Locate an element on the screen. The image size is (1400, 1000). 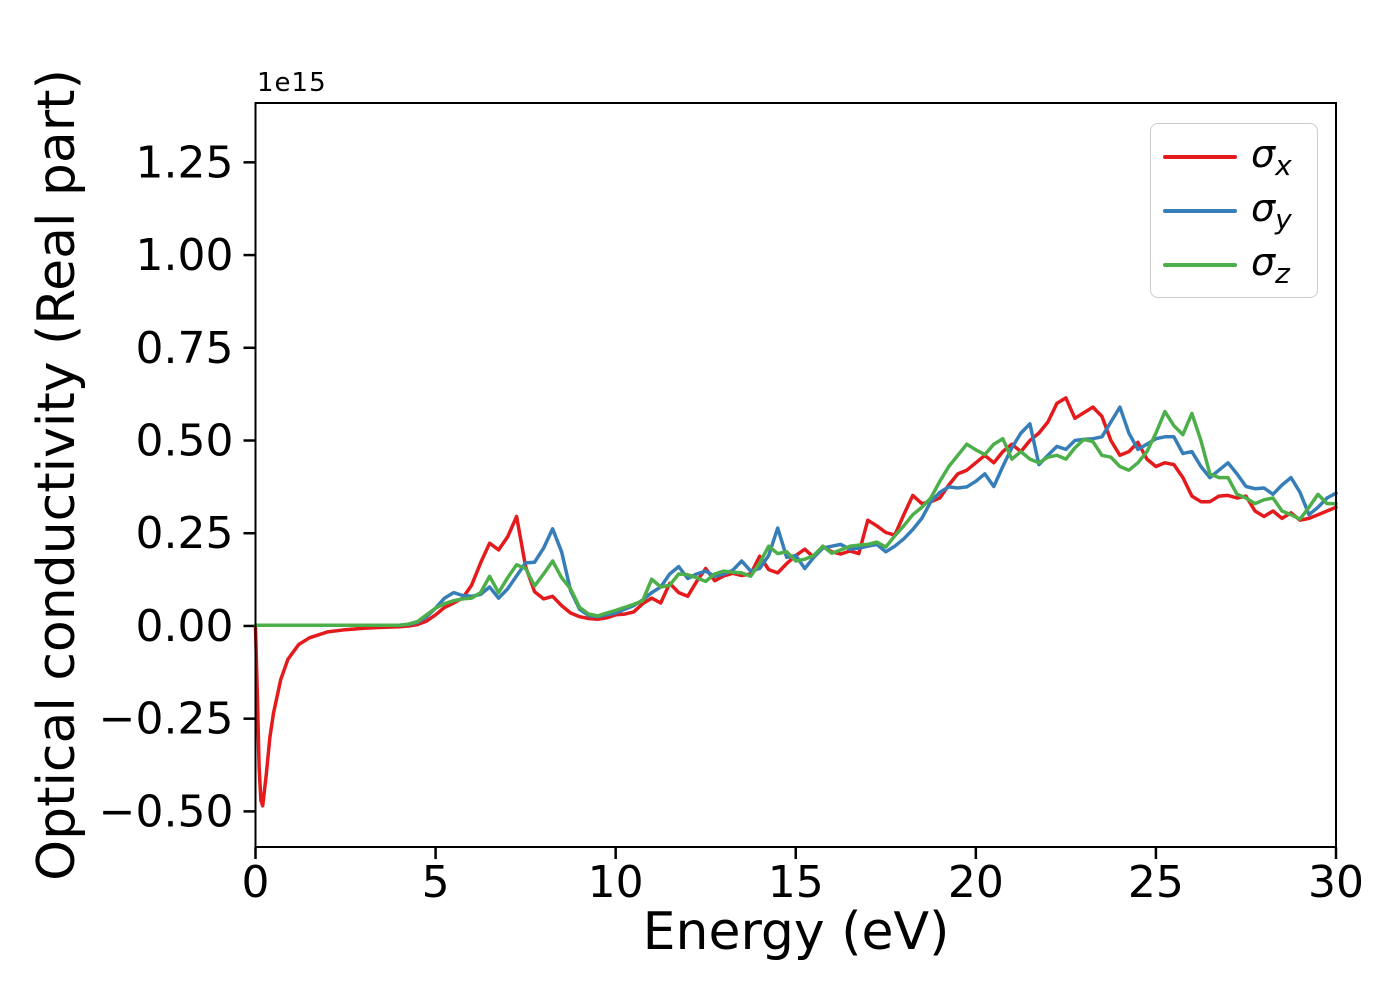
x-tick-label: 5 is located at coordinates (436, 882).